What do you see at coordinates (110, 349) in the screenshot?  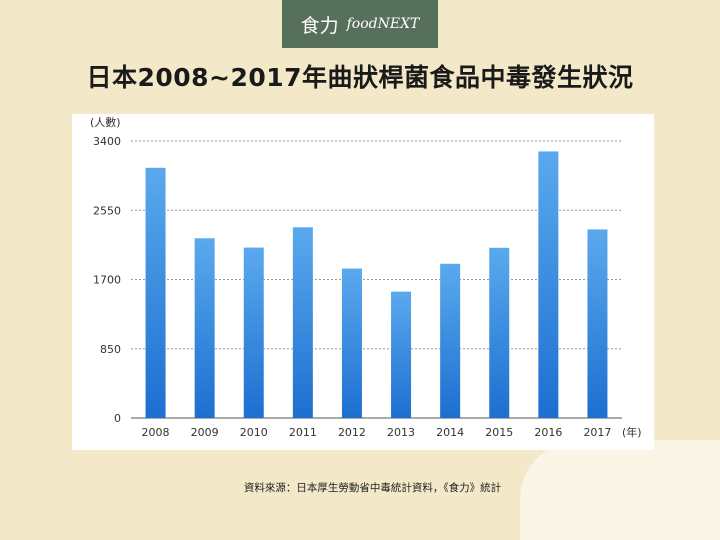 I see `y-tick-label: 850` at bounding box center [110, 349].